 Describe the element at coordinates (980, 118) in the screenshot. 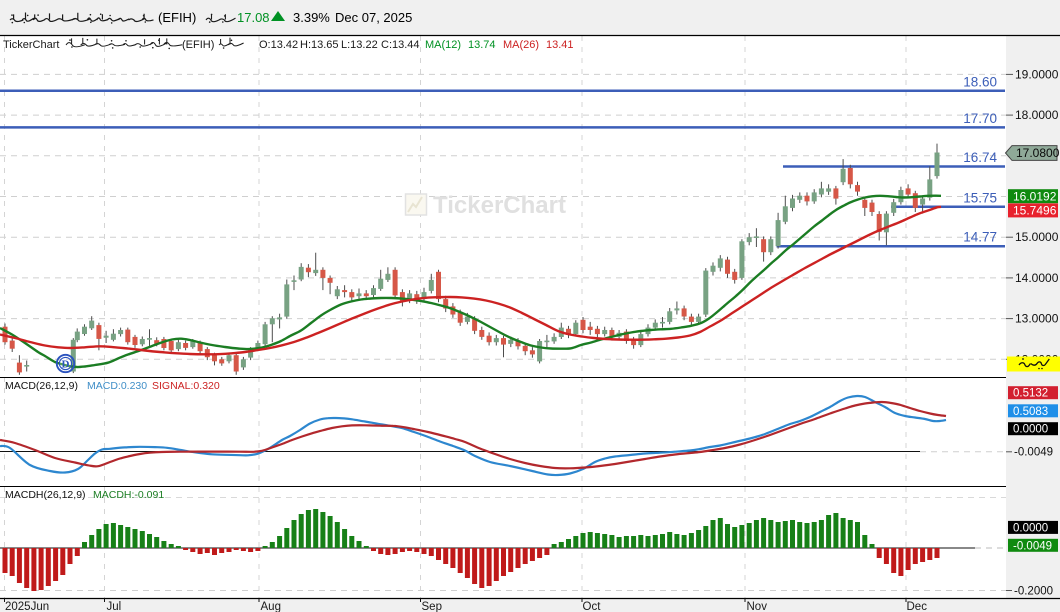

I see `svg-text: 17.70` at that location.